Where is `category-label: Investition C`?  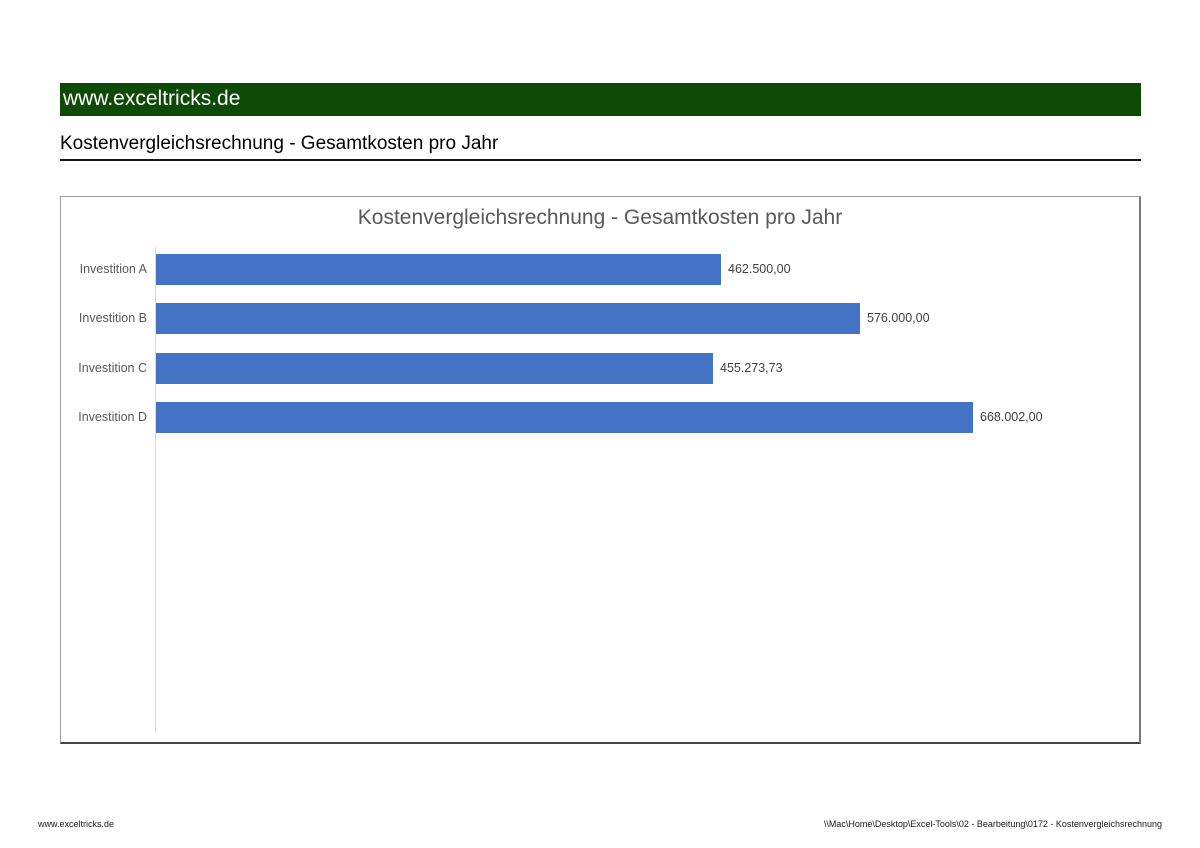
category-label: Investition C is located at coordinates (112, 368).